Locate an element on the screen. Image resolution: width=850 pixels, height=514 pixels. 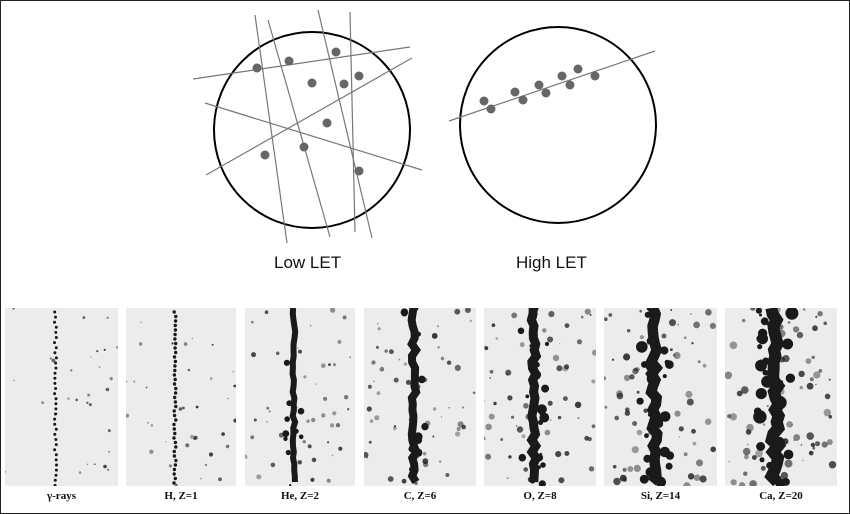
low-let-diagram is located at coordinates (307, 126).